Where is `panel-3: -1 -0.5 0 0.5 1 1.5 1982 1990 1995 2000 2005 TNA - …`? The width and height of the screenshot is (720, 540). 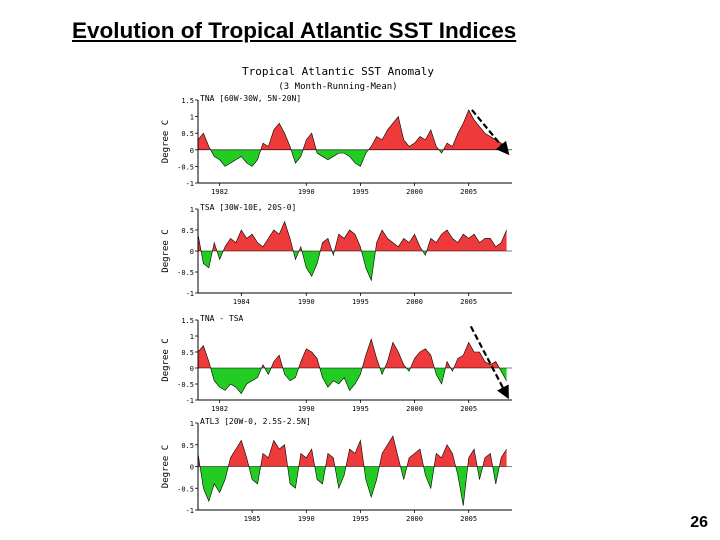 panel-3: -1 -0.5 0 0.5 1 1.5 1982 1990 1995 2000 2005 TNA - … is located at coordinates (336, 363).